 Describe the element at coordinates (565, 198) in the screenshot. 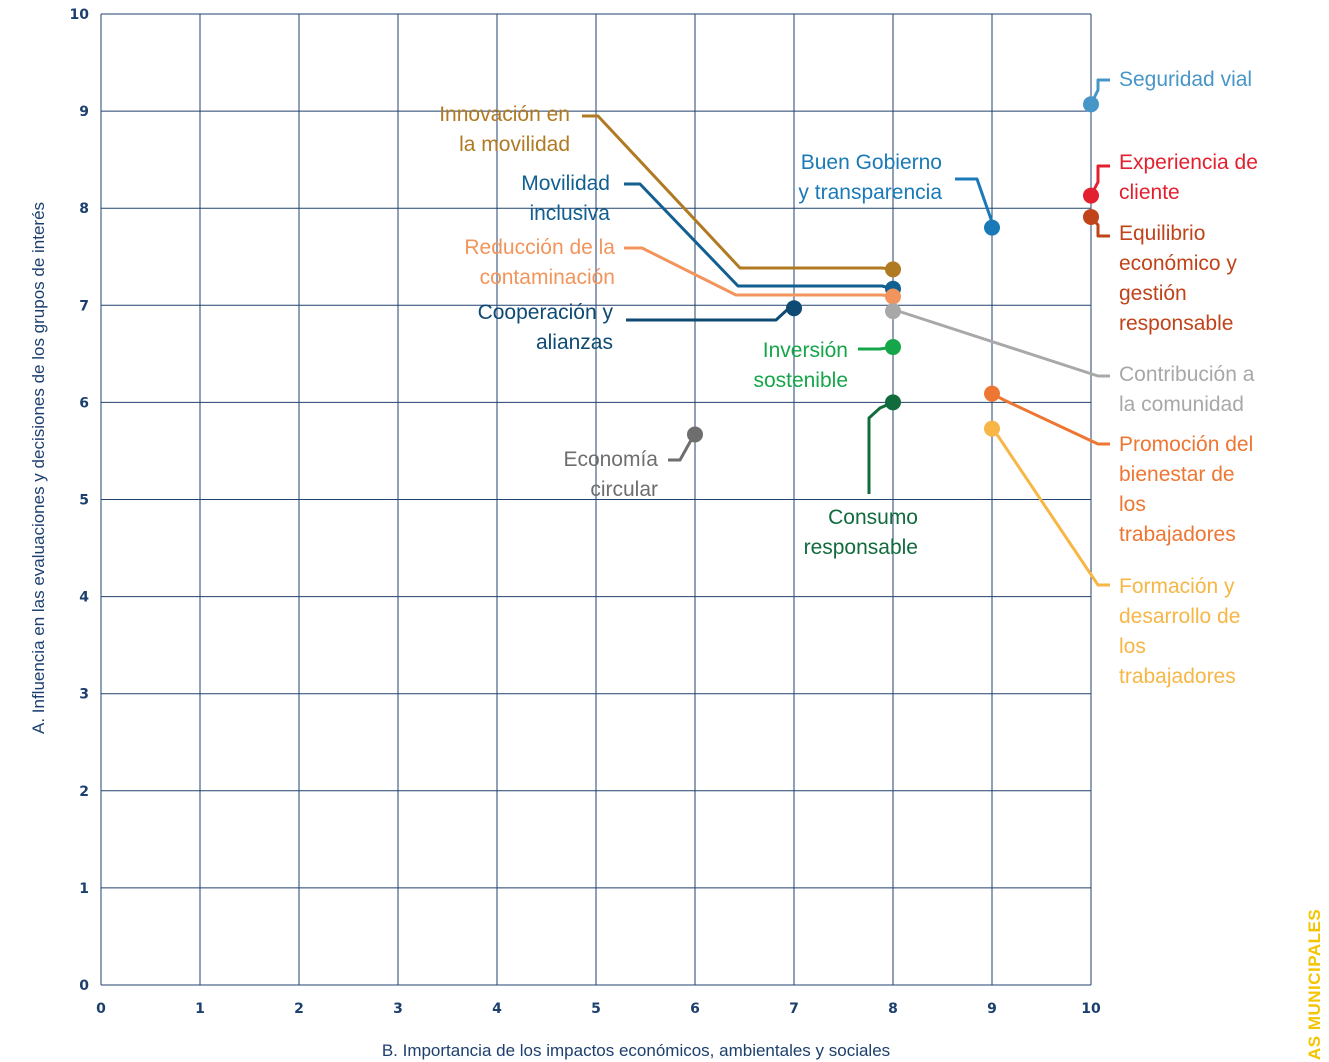

I see `point-label-5: Movilidad inclusiva` at that location.